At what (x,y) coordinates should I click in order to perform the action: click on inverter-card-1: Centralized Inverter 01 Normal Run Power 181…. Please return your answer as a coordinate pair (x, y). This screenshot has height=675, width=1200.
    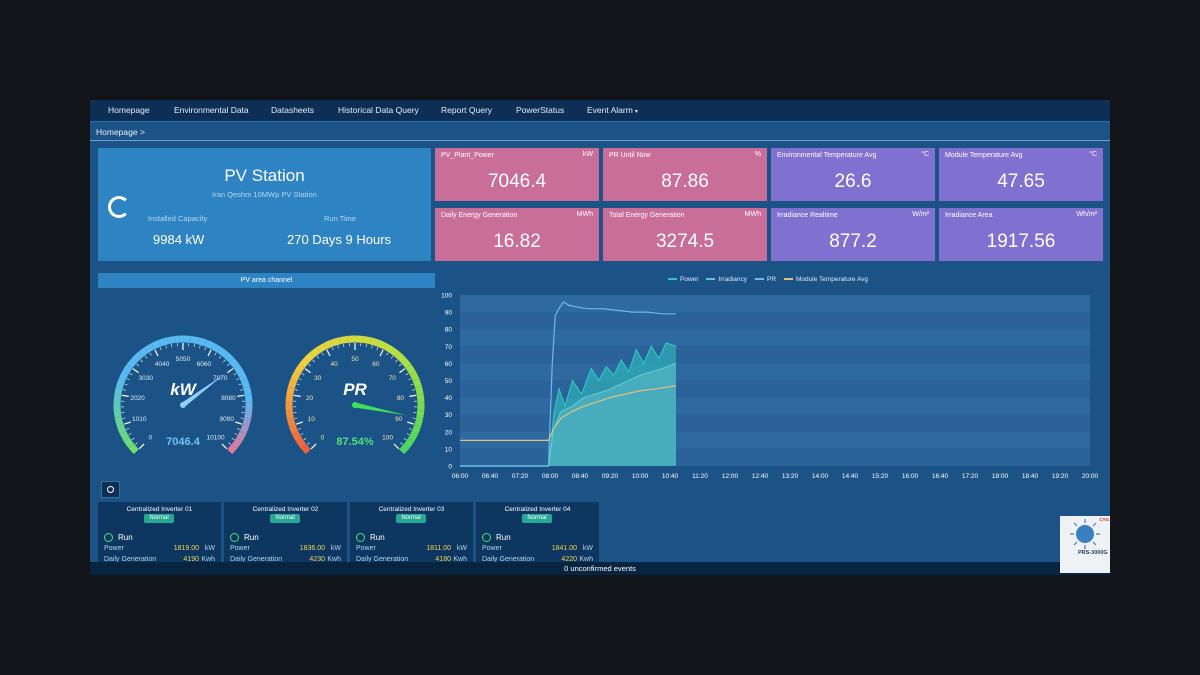
    Looking at the image, I should click on (159, 533).